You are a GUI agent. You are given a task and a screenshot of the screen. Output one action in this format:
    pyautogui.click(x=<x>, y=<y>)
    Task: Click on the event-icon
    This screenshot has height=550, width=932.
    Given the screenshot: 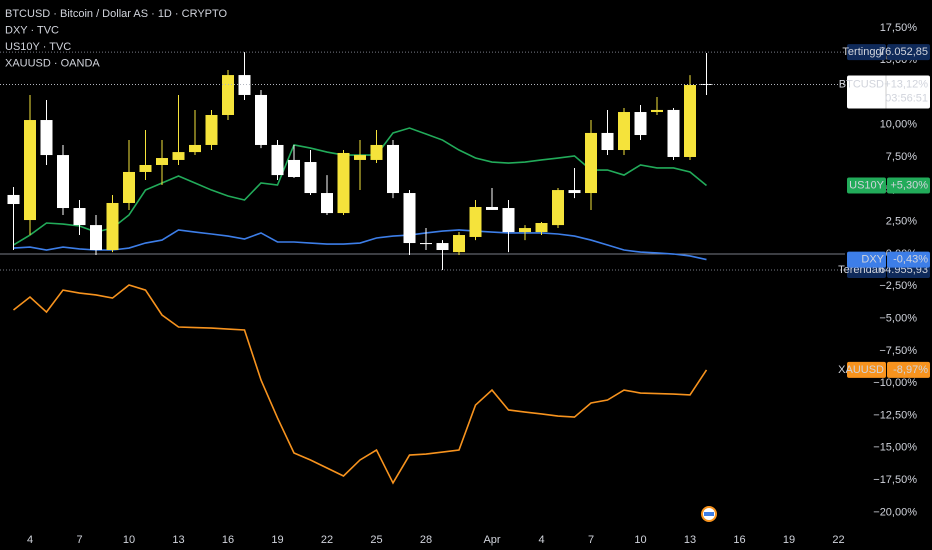 What is the action you would take?
    pyautogui.click(x=709, y=514)
    